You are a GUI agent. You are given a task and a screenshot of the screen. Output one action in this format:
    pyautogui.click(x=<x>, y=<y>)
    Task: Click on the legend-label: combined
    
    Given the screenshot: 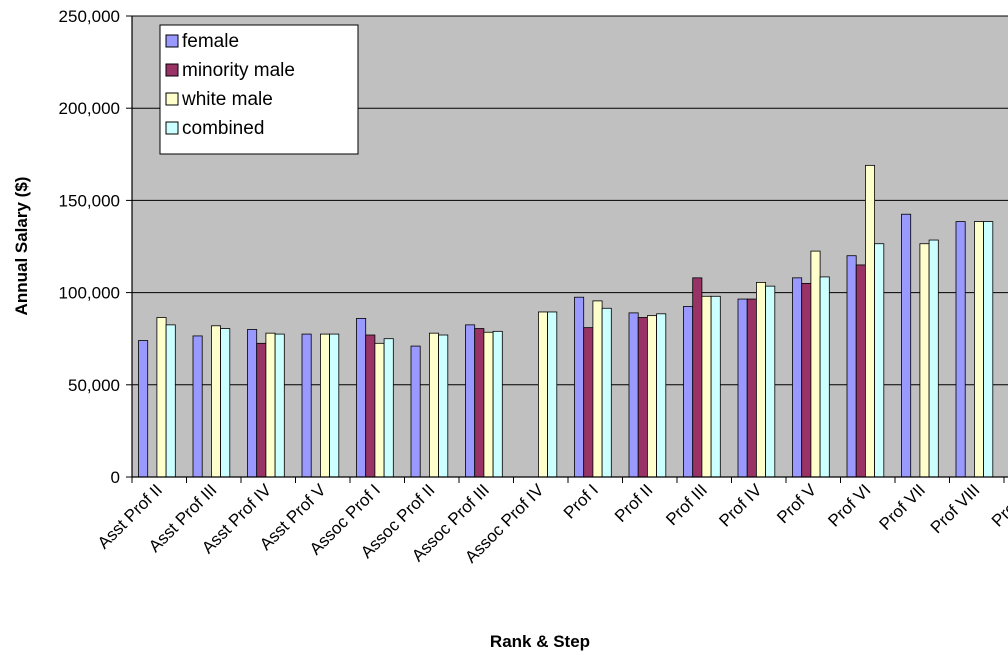 What is the action you would take?
    pyautogui.click(x=223, y=128)
    